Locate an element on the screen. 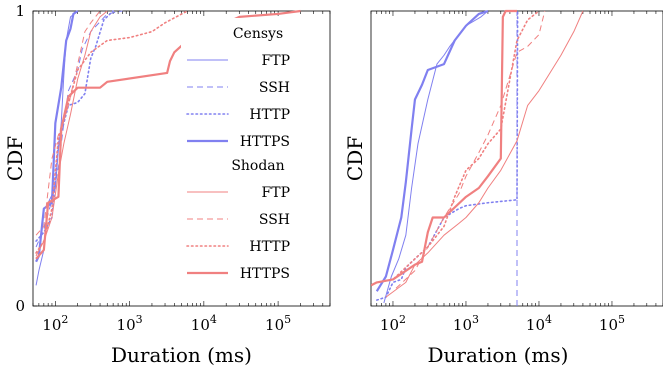  y-tick-label: 0 is located at coordinates (20, 306).